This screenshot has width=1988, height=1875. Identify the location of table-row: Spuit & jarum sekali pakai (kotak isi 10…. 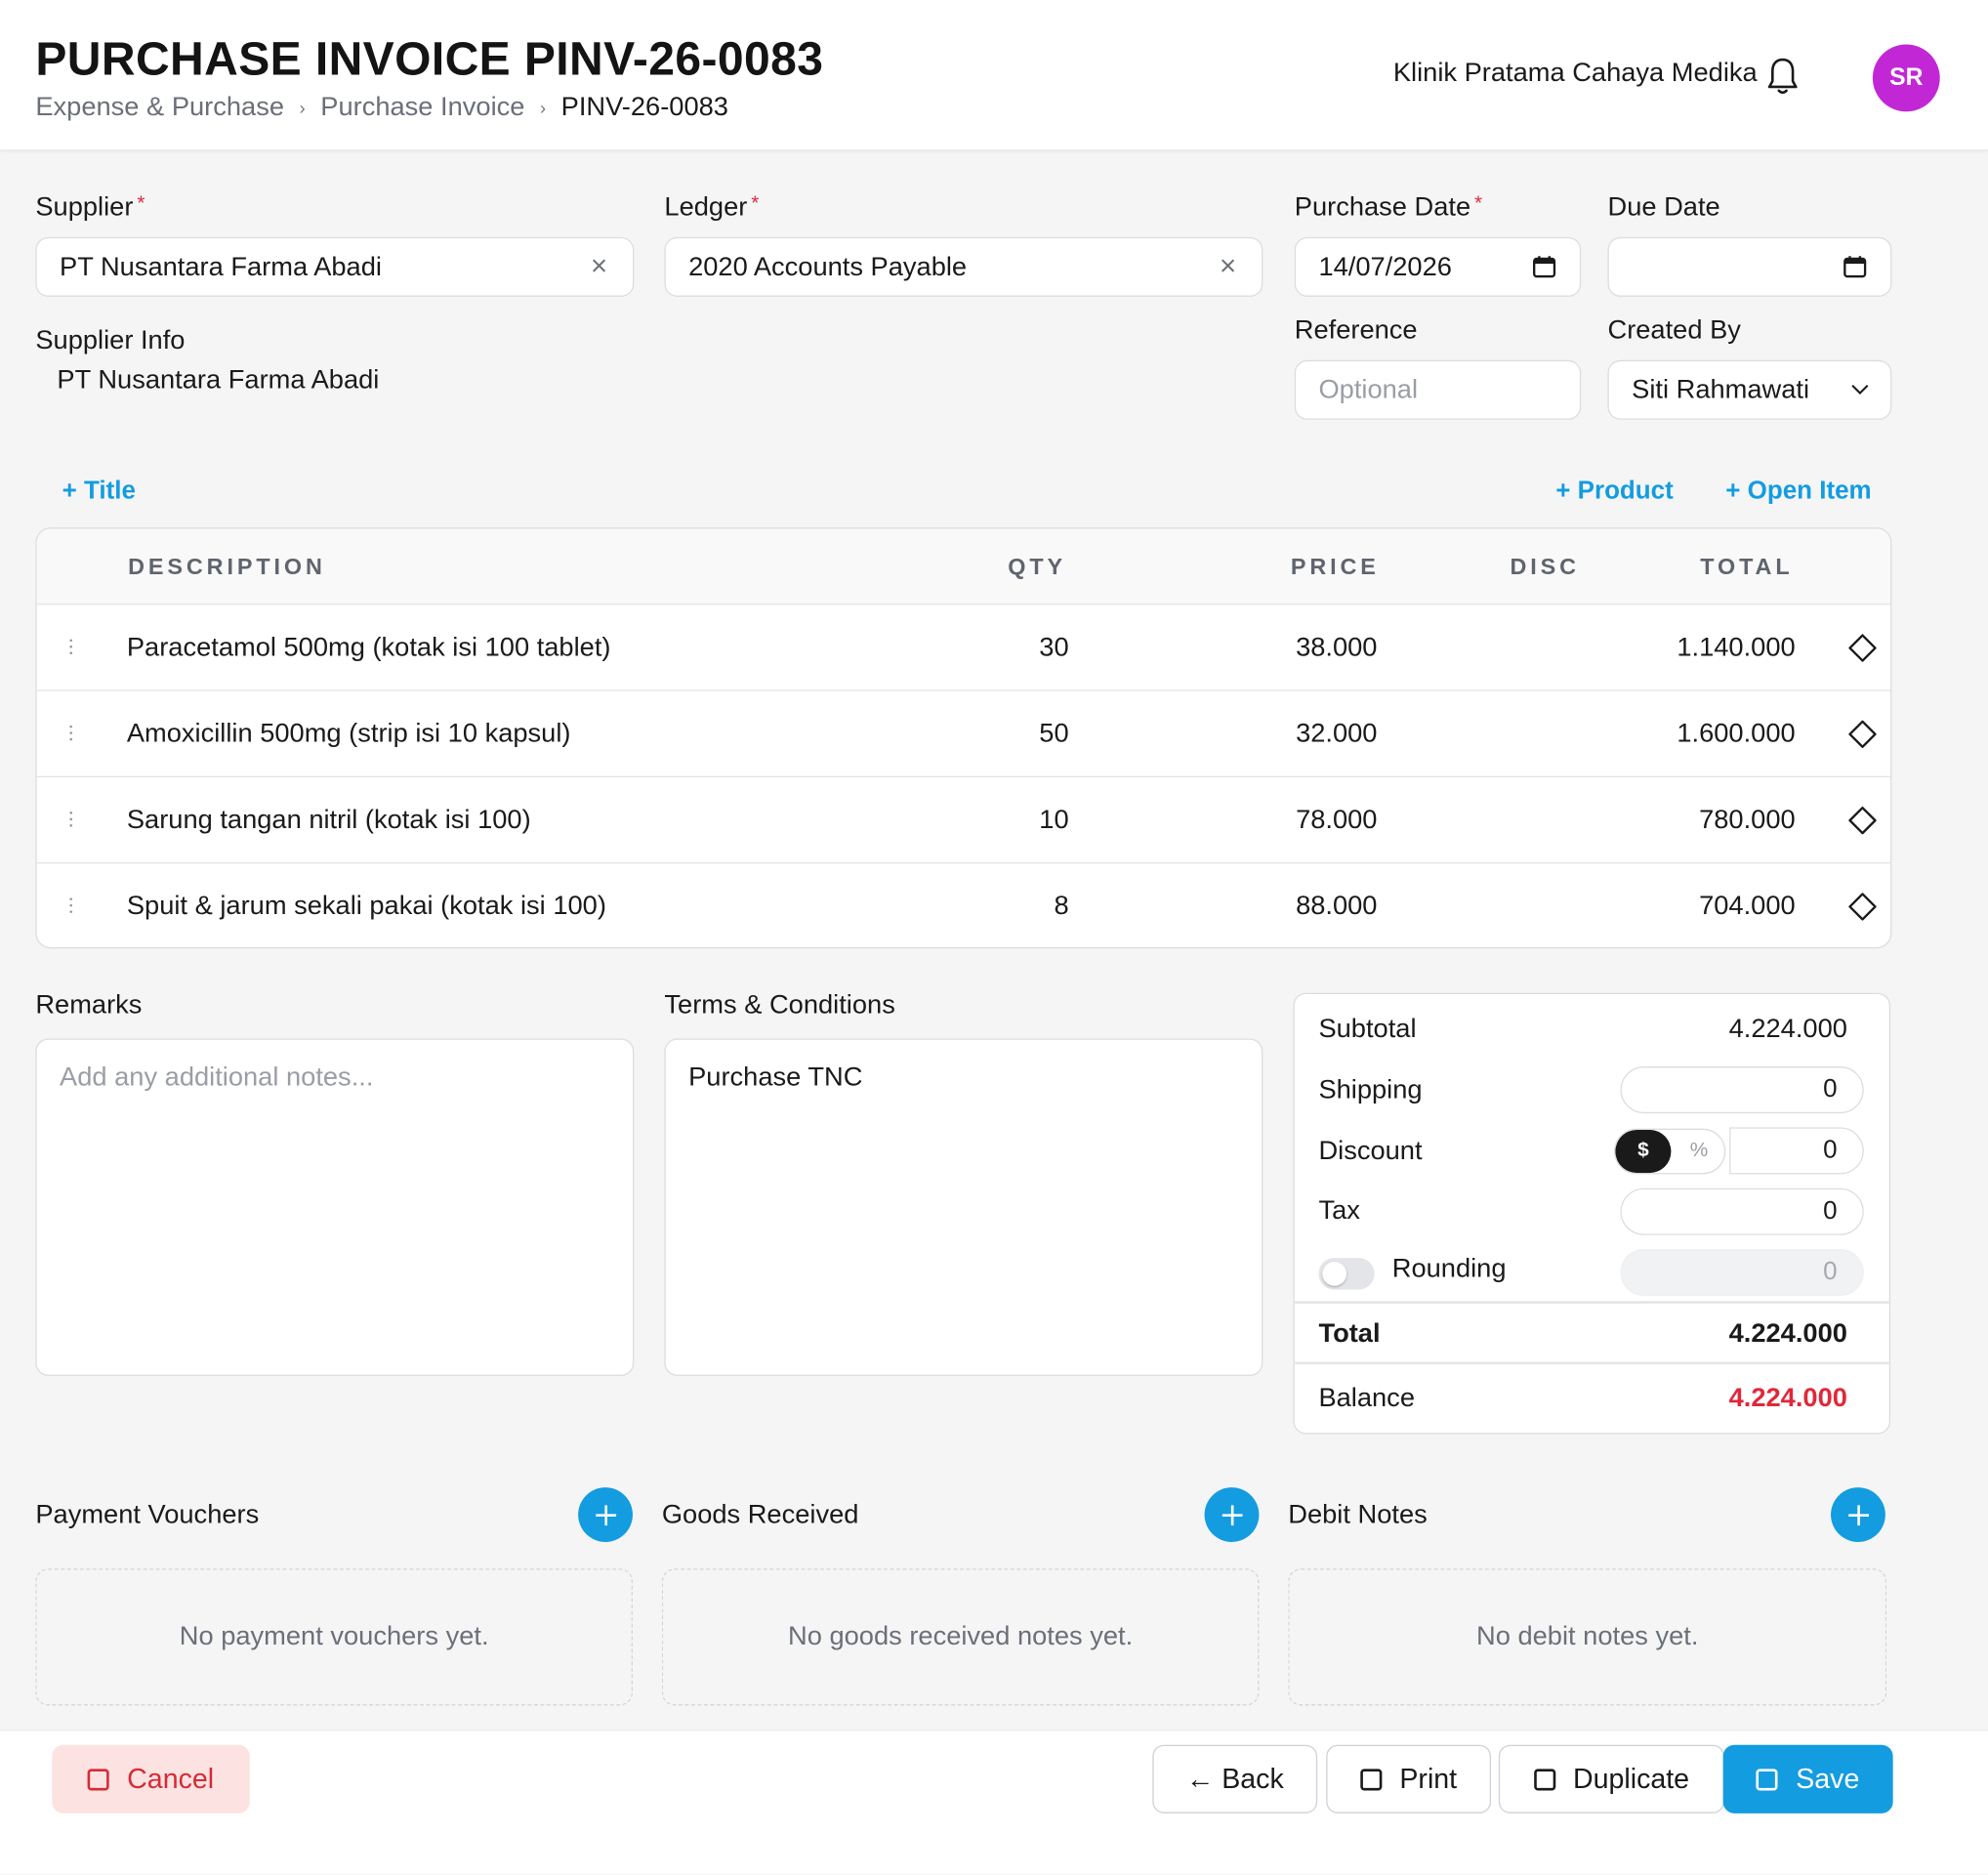
(963, 905).